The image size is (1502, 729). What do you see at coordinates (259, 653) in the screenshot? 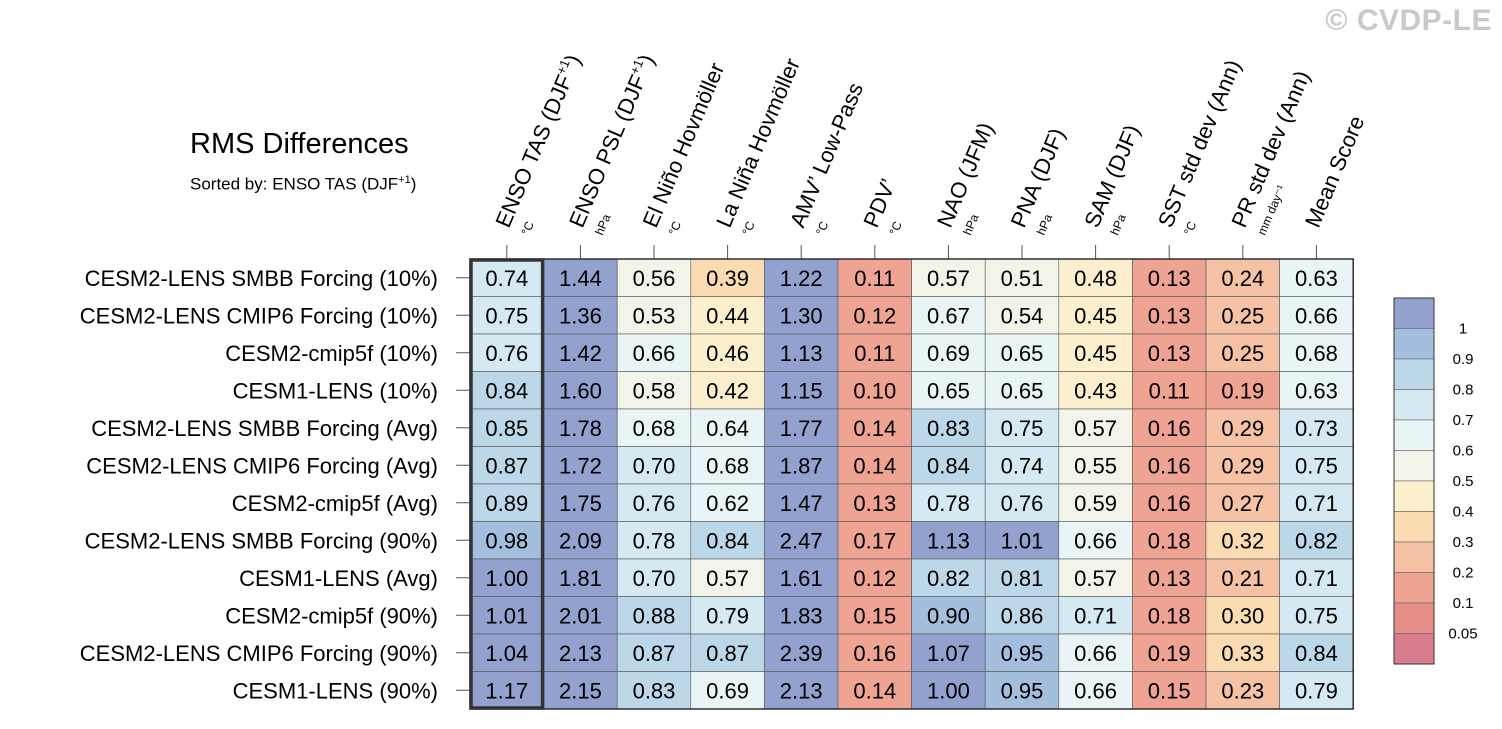
I see `row-label: CESM2-LENS CMIP6 Forcing (90%)` at bounding box center [259, 653].